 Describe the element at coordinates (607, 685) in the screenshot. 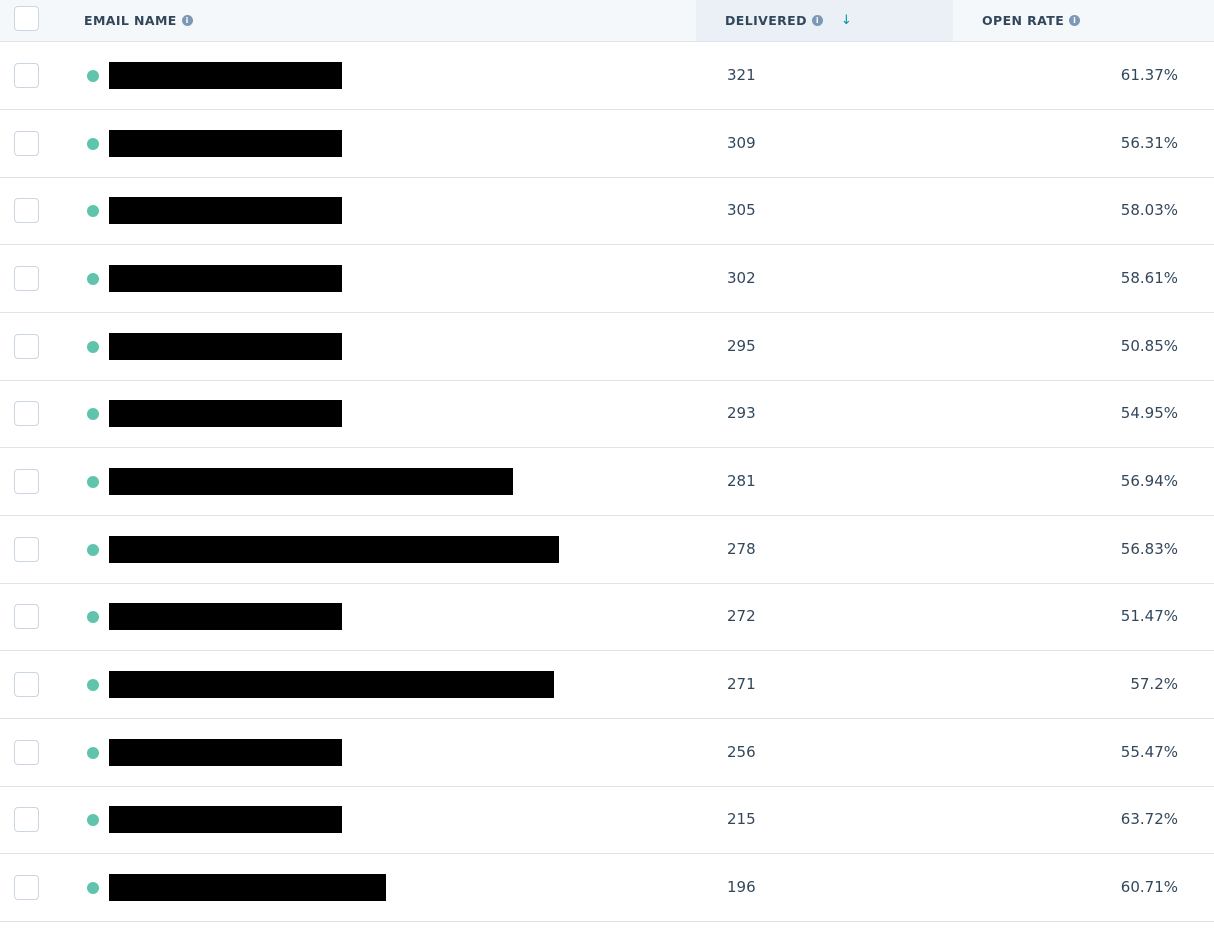

I see `table-row: 271 57.2%` at that location.